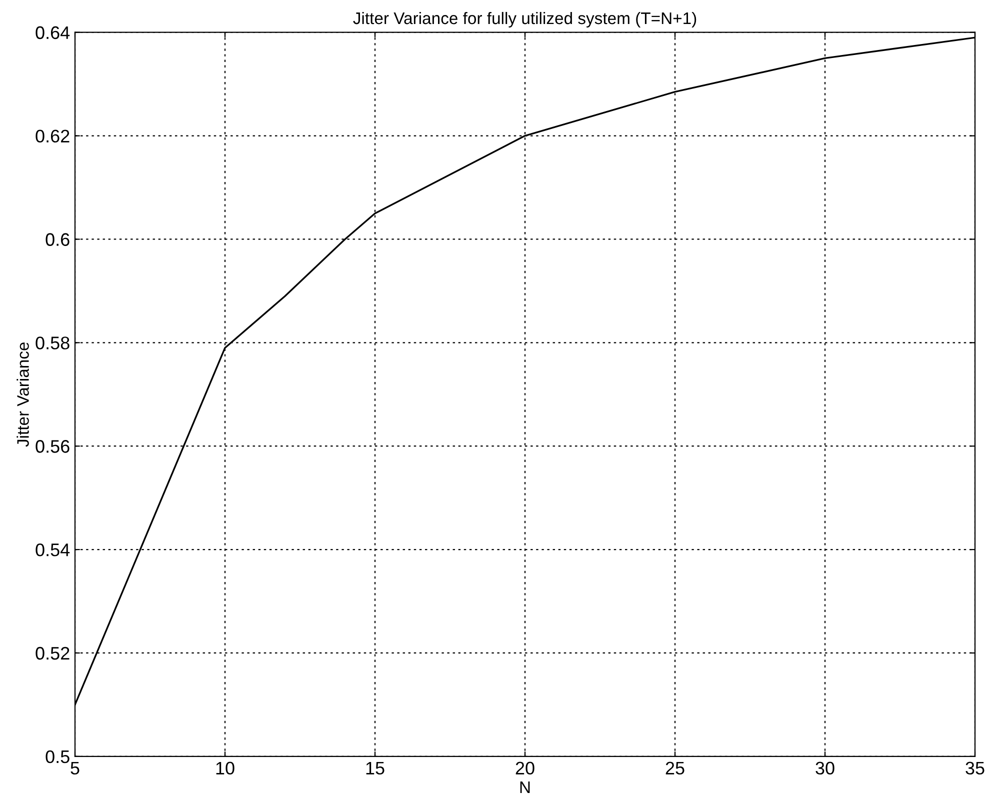 This screenshot has width=1000, height=809. Describe the element at coordinates (675, 768) in the screenshot. I see `x-tick-label: 25` at that location.